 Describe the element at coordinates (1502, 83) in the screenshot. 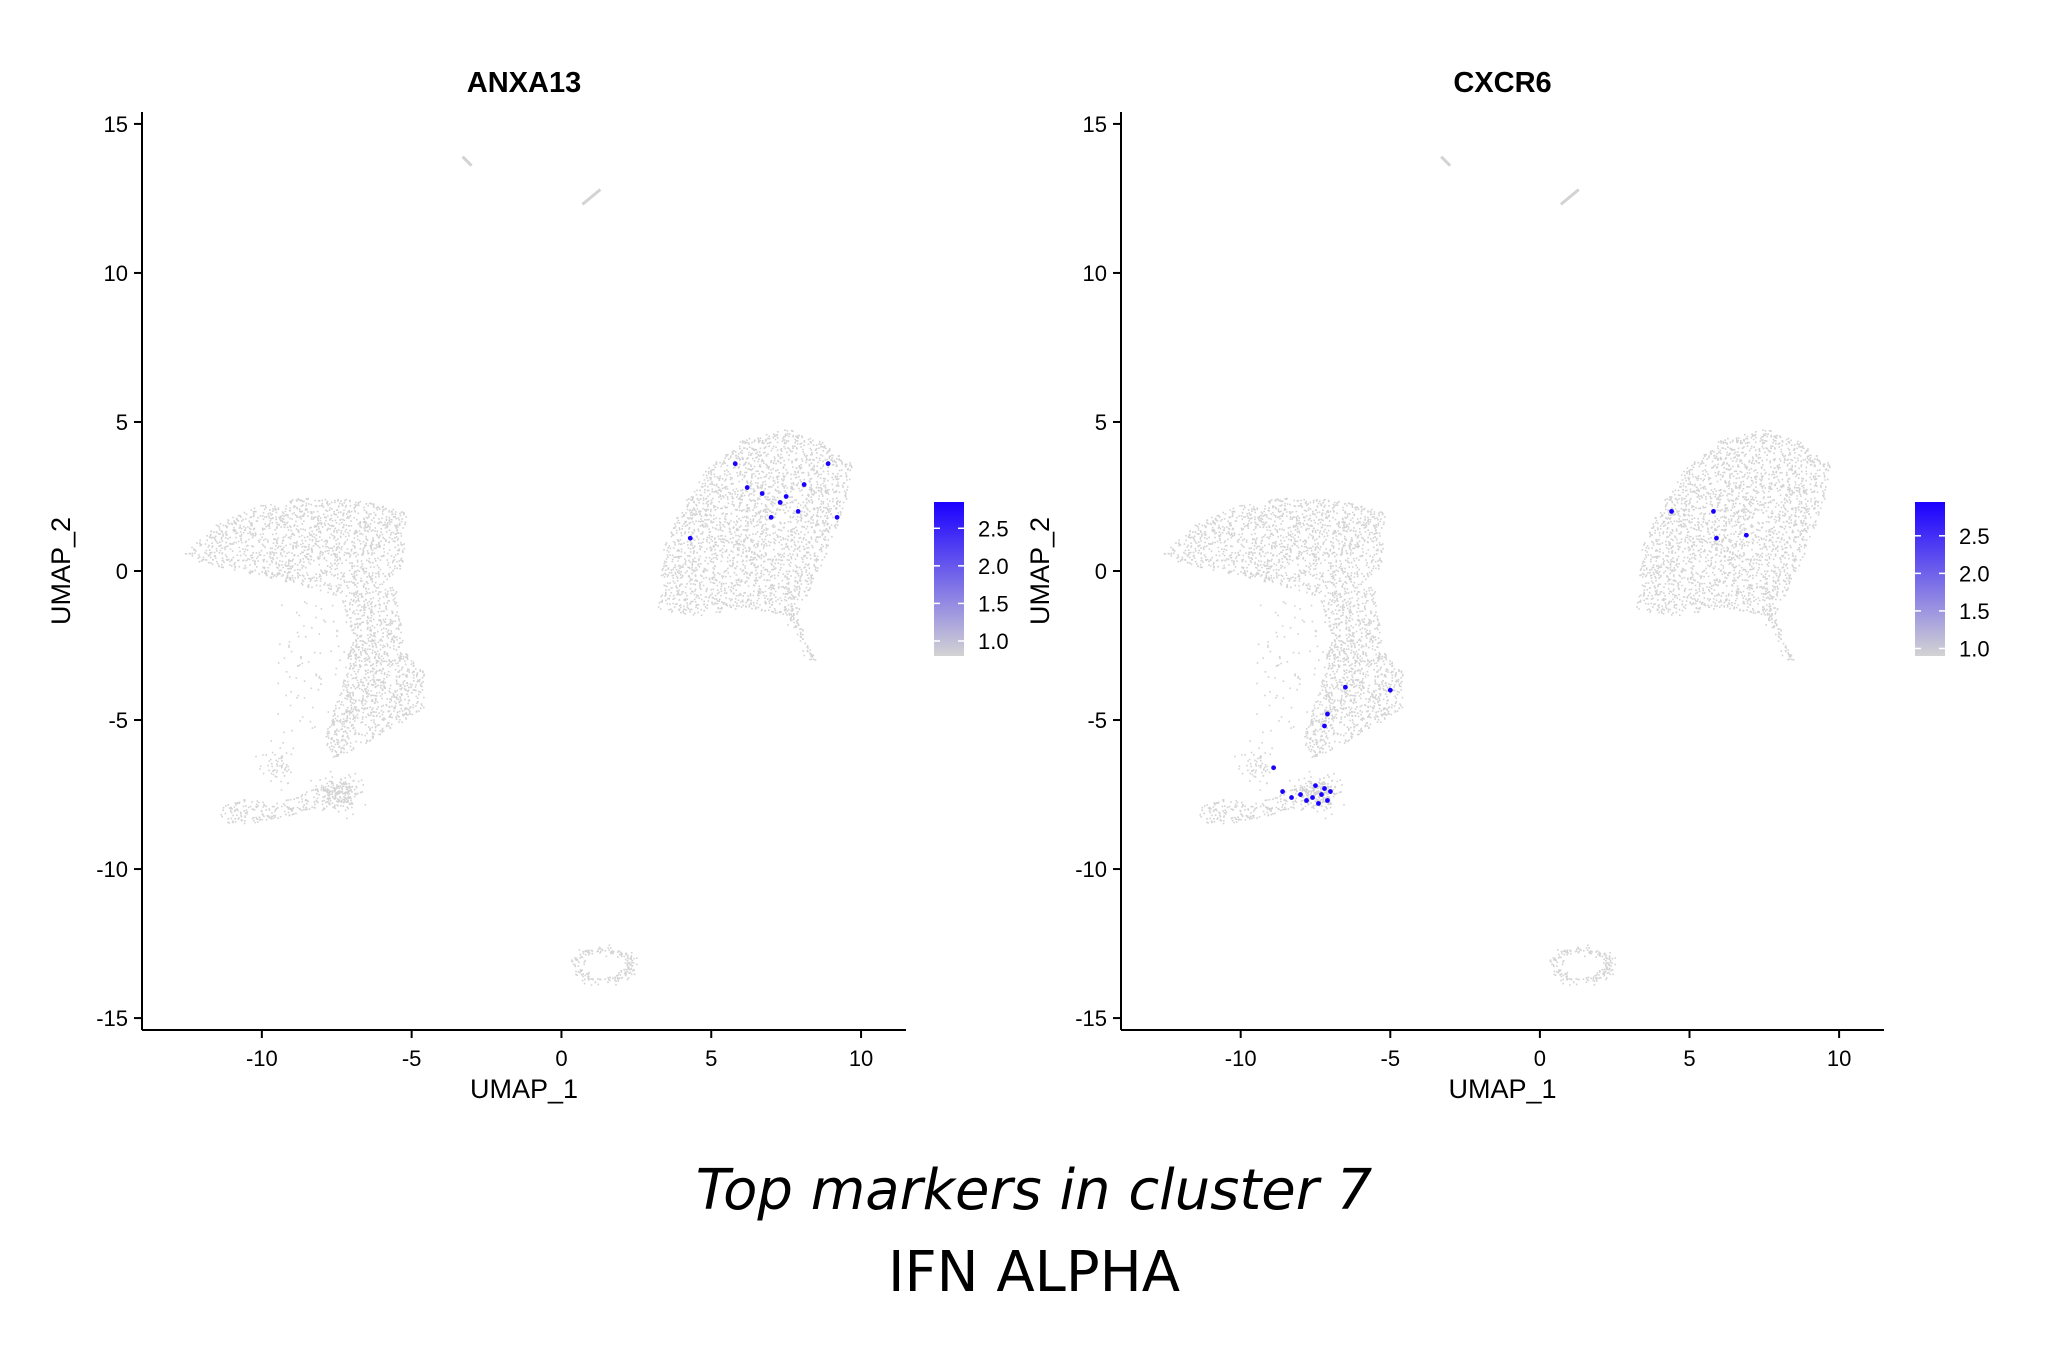

I see `panel-title: CXCR6` at that location.